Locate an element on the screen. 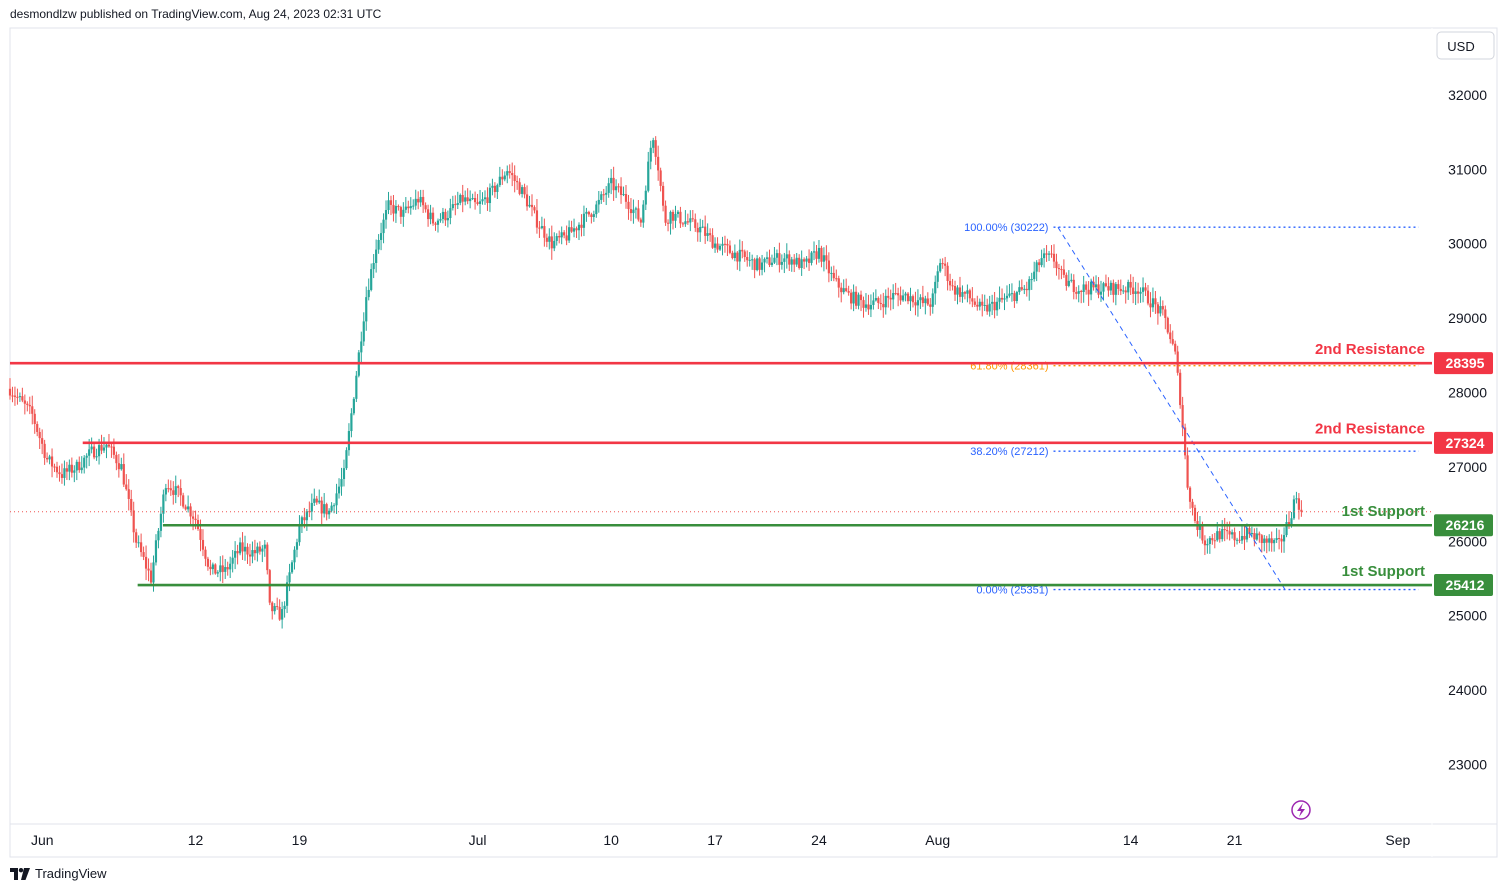  resistance-level: 2nd Resistance 27324 is located at coordinates (787, 437).